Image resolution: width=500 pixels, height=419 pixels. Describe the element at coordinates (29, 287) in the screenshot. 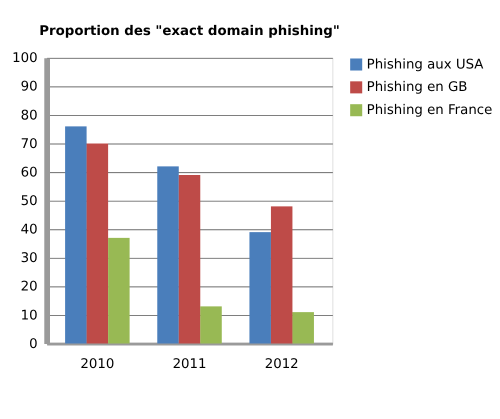

I see `y-tick-label: 20` at that location.